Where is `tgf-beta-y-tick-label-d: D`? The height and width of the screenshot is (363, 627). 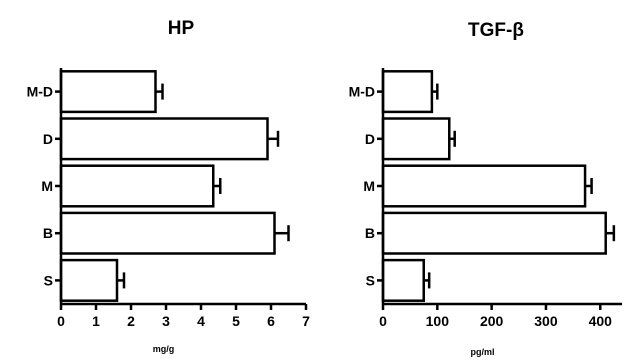
tgf-beta-y-tick-label-d: D is located at coordinates (370, 139).